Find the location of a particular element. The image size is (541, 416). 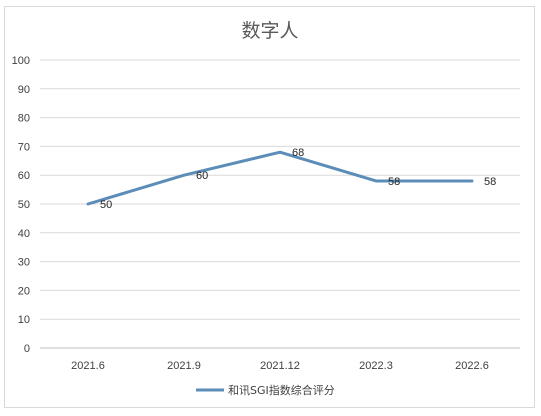

x-tick-label: 2021.6 is located at coordinates (88, 366).